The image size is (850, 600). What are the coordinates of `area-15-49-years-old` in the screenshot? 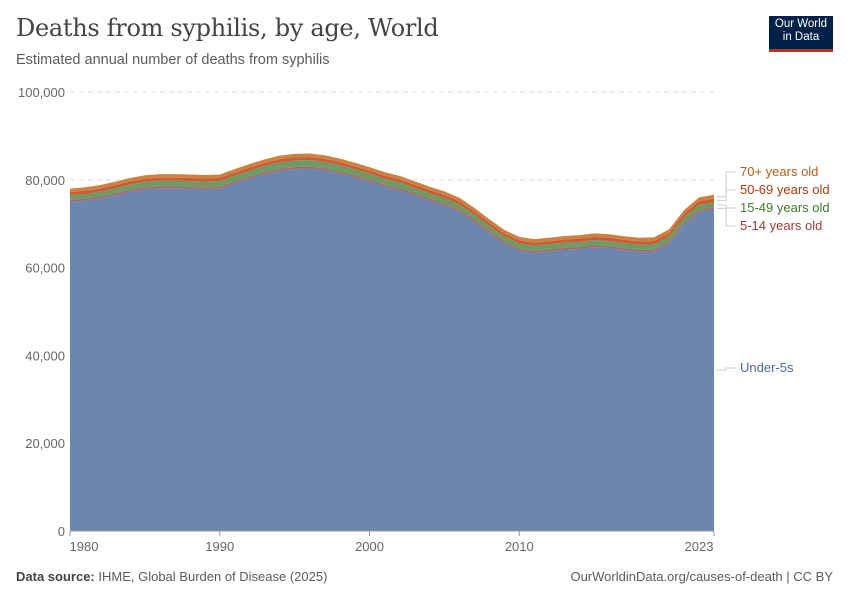 It's located at (392, 205).